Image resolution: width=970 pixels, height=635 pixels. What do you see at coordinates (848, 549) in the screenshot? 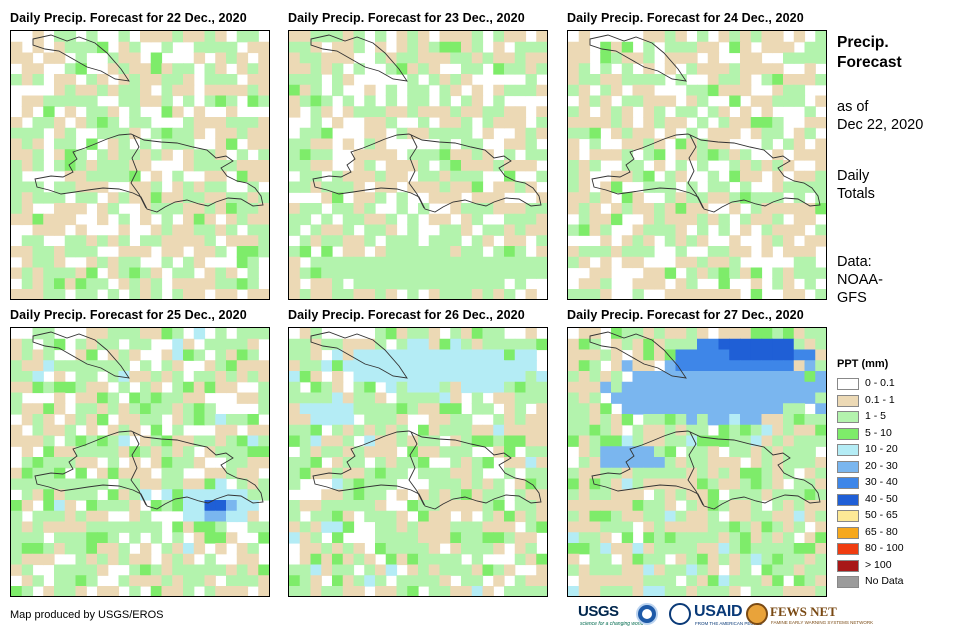
I see `legend-swatch` at bounding box center [848, 549].